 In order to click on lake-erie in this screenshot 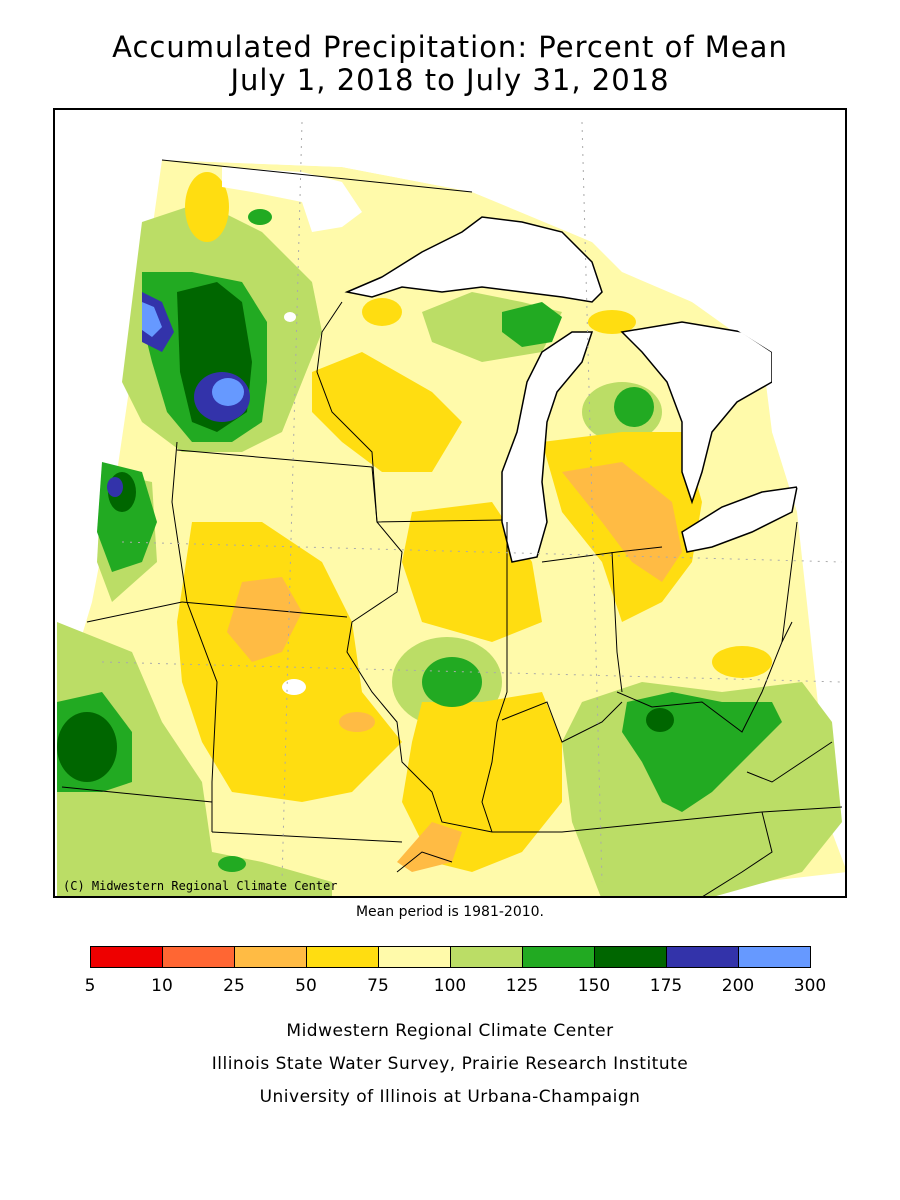, I will do `click(739, 519)`.